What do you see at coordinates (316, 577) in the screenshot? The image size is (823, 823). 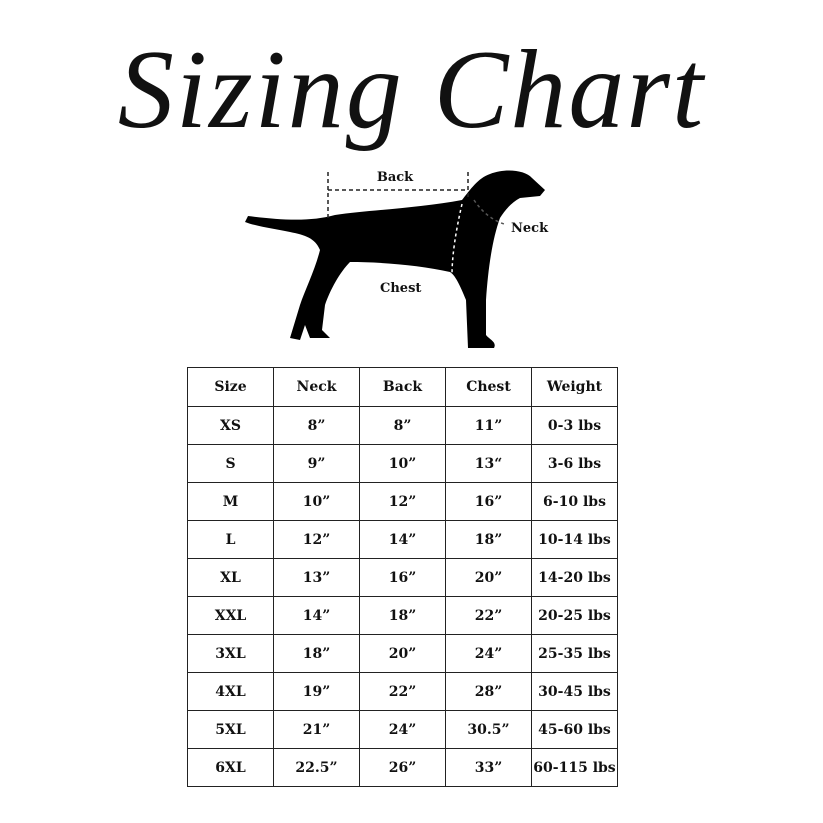 I see `cell: 13”` at bounding box center [316, 577].